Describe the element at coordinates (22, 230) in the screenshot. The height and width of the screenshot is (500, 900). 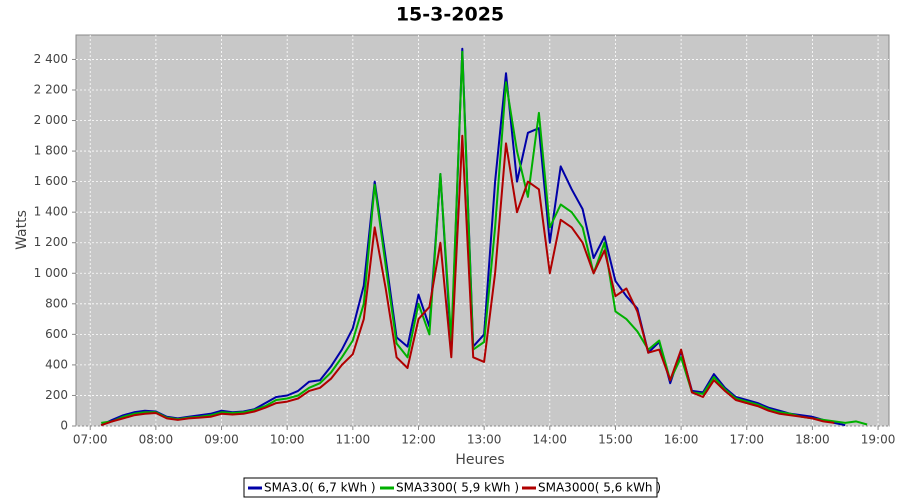
I see `y-axis-label: Watts` at that location.